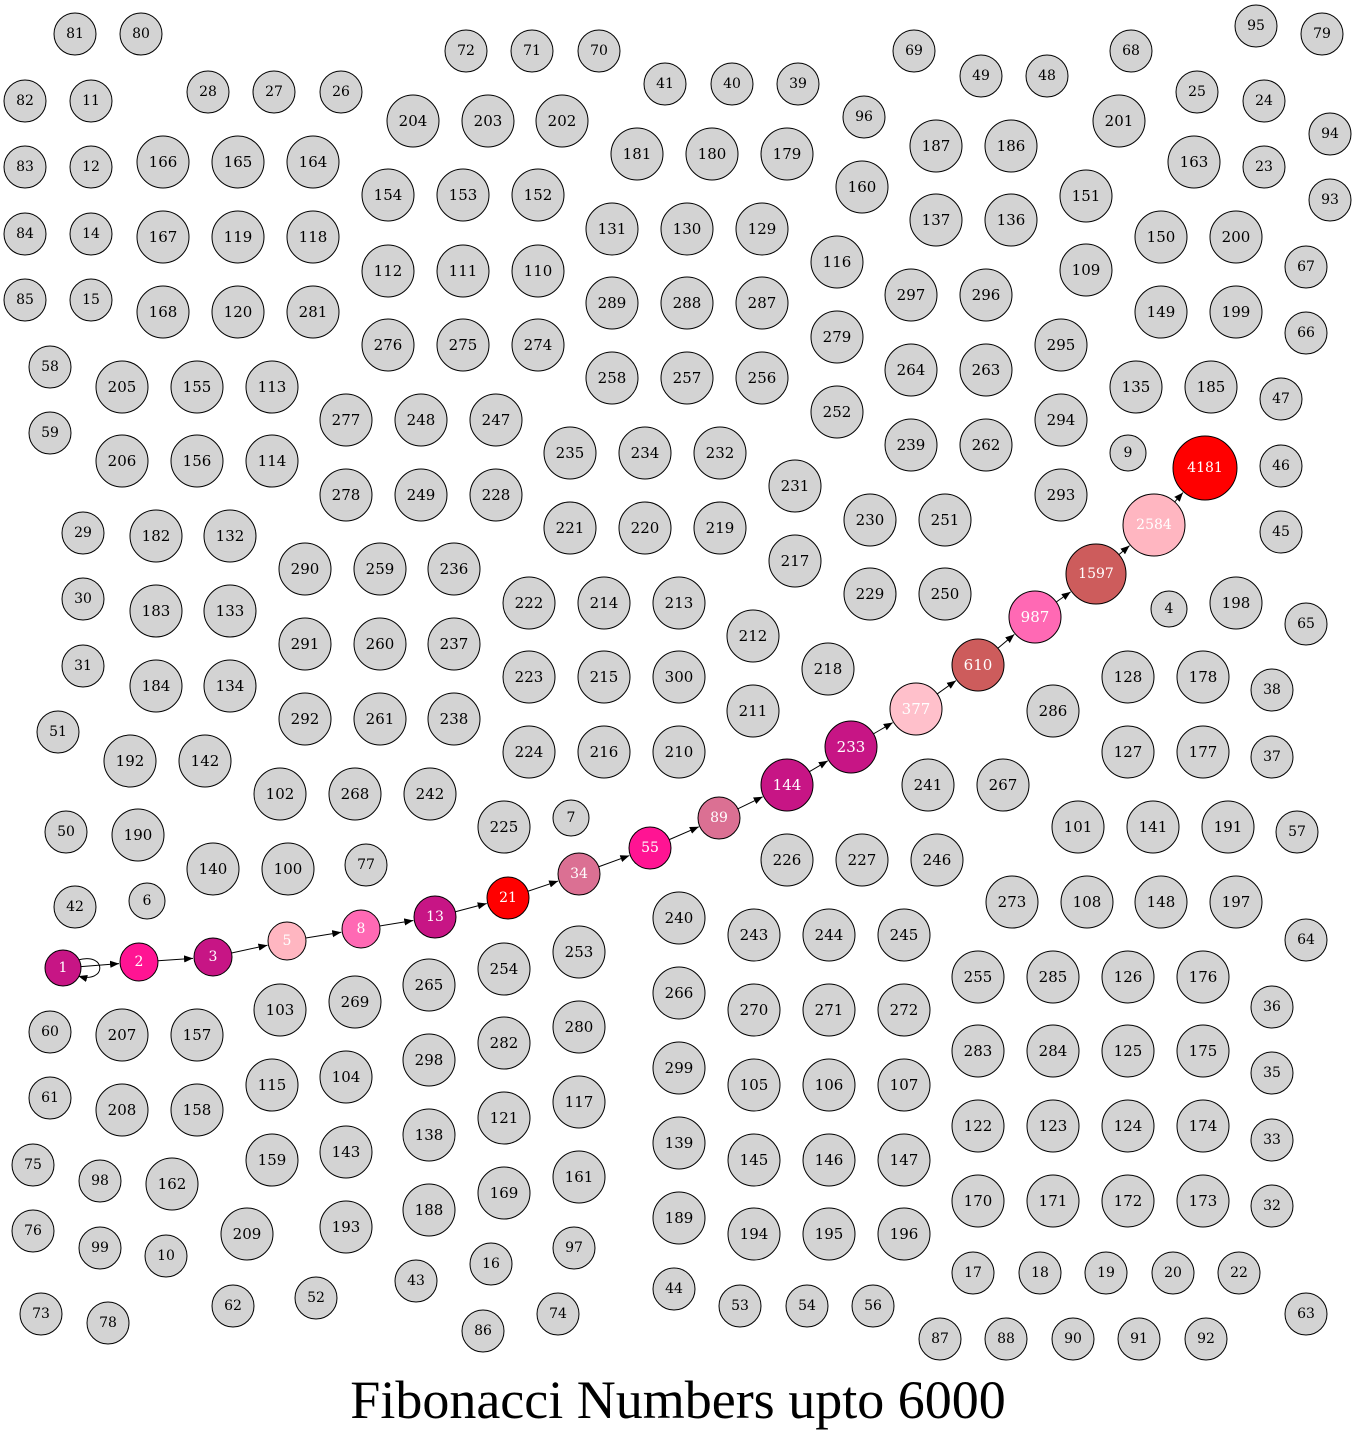  Describe the element at coordinates (862, 860) in the screenshot. I see `number-node-227: 227` at that location.